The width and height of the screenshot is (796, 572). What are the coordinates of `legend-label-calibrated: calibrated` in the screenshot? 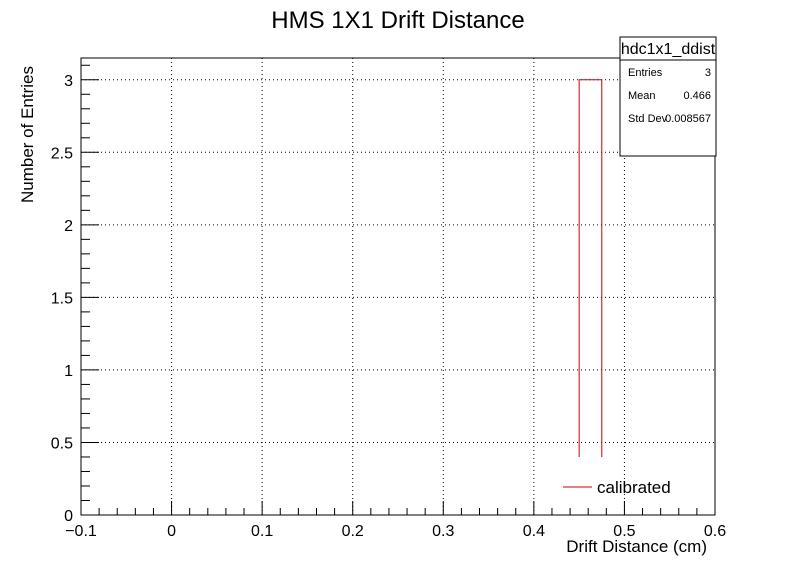 It's located at (634, 487).